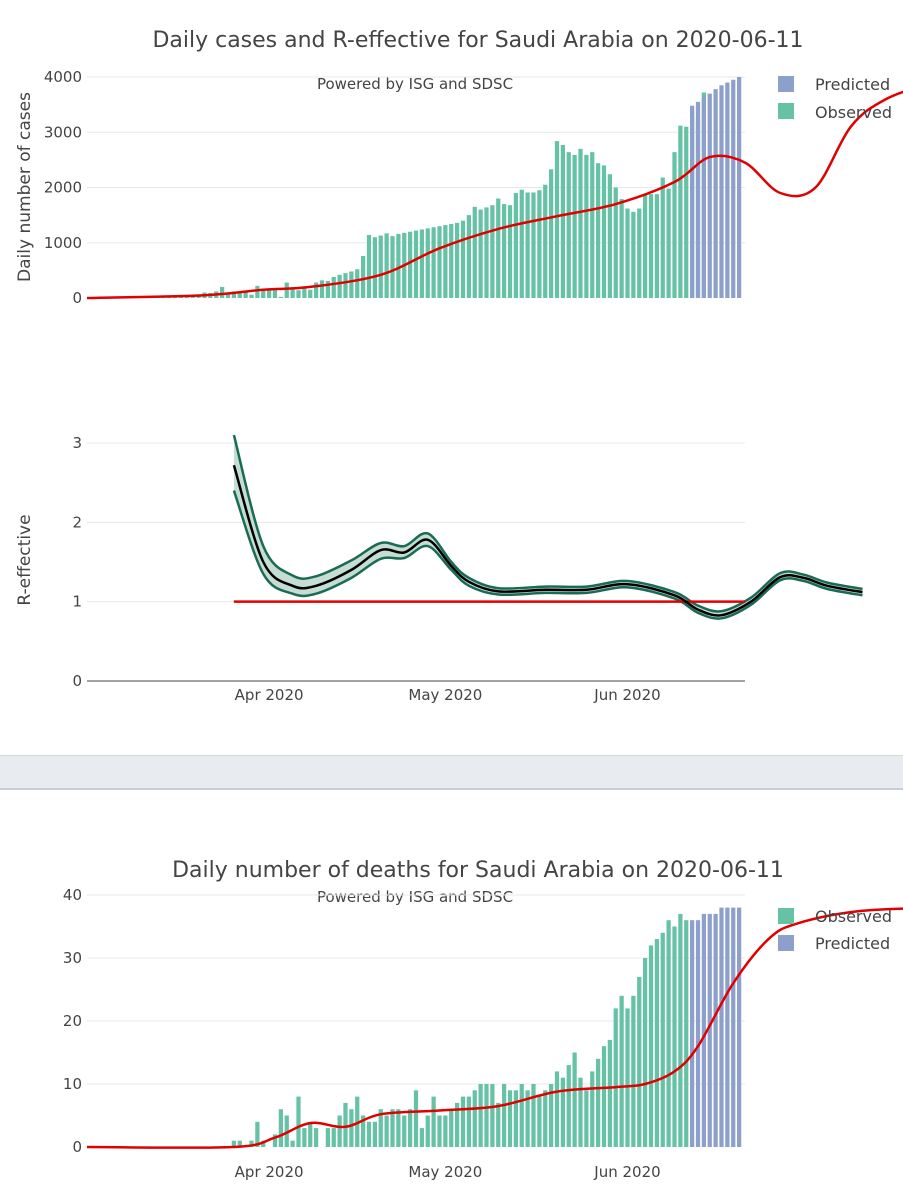 This screenshot has width=903, height=1204. What do you see at coordinates (835, 930) in the screenshot?
I see `deaths-legend: Observed Predicted` at bounding box center [835, 930].